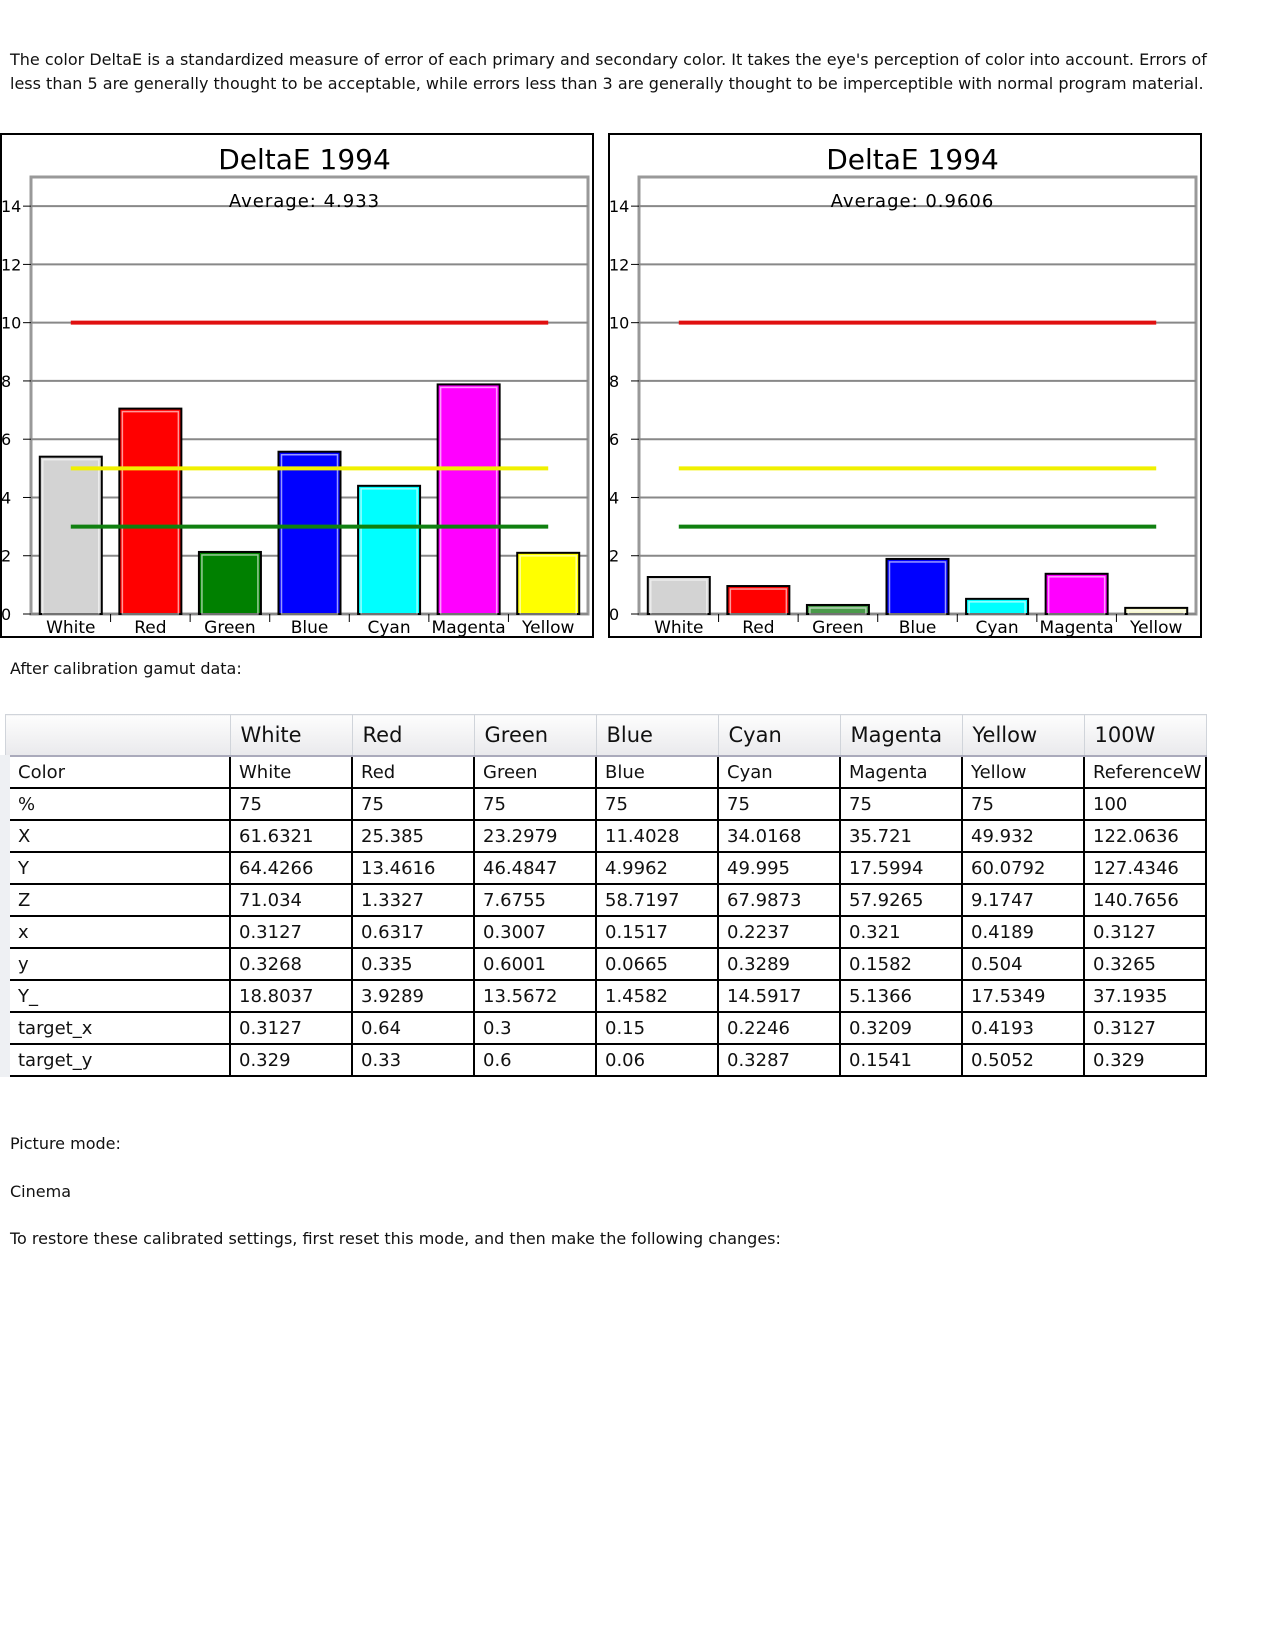 This screenshot has height=1650, width=1275. I want to click on table-cell: 122.0636, so click(1145, 836).